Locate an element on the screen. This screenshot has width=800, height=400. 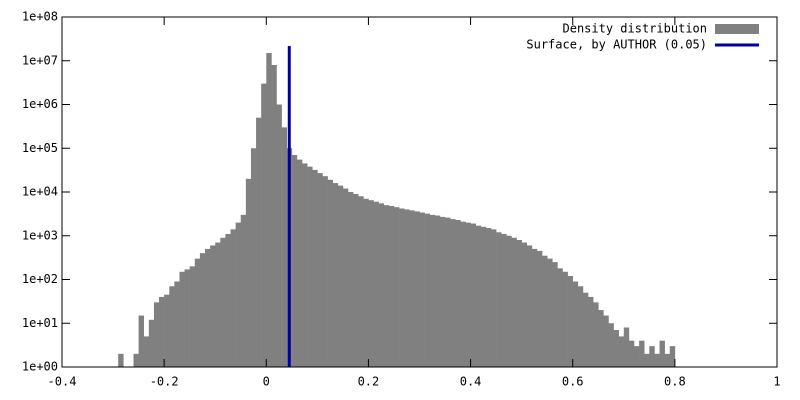
y-tick-label: 1e+00 is located at coordinates (40, 367).